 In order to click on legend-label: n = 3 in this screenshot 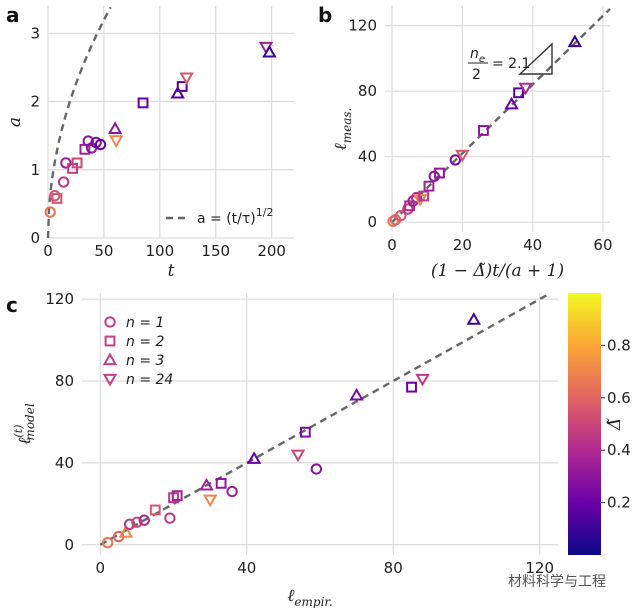, I will do `click(145, 361)`.